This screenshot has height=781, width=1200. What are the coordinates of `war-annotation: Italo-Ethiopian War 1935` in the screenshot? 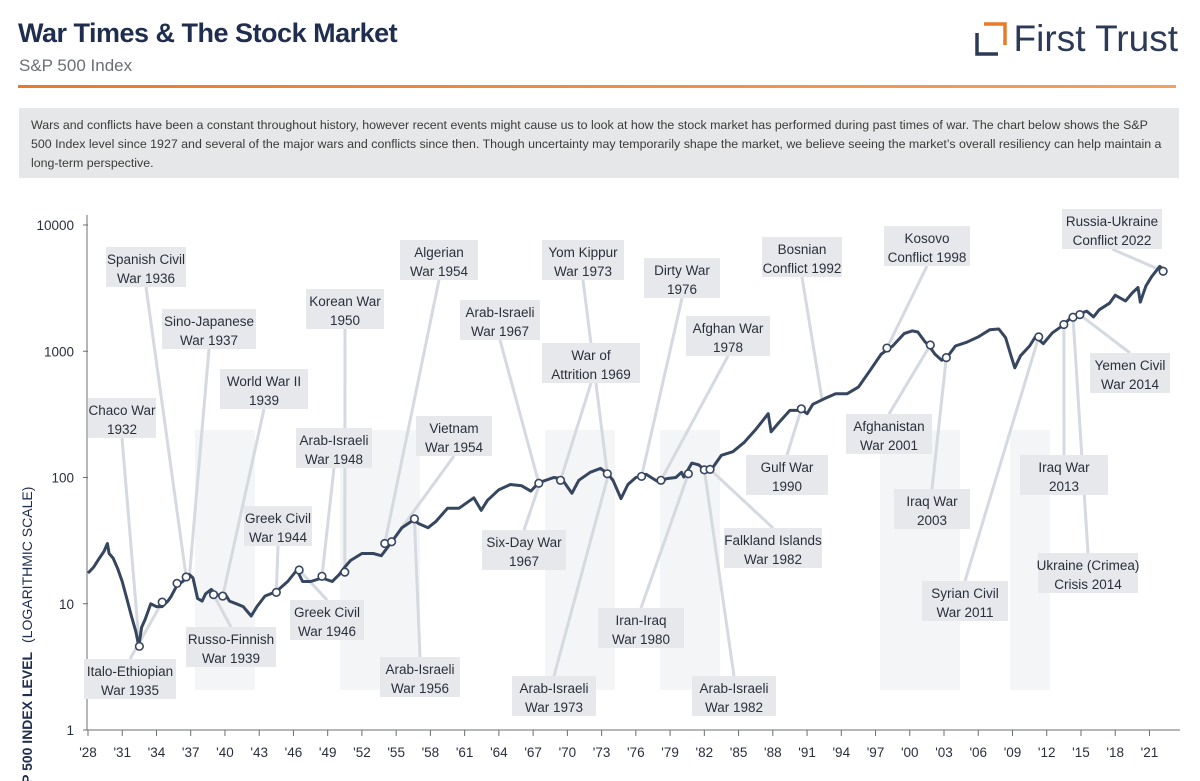 It's located at (130, 679).